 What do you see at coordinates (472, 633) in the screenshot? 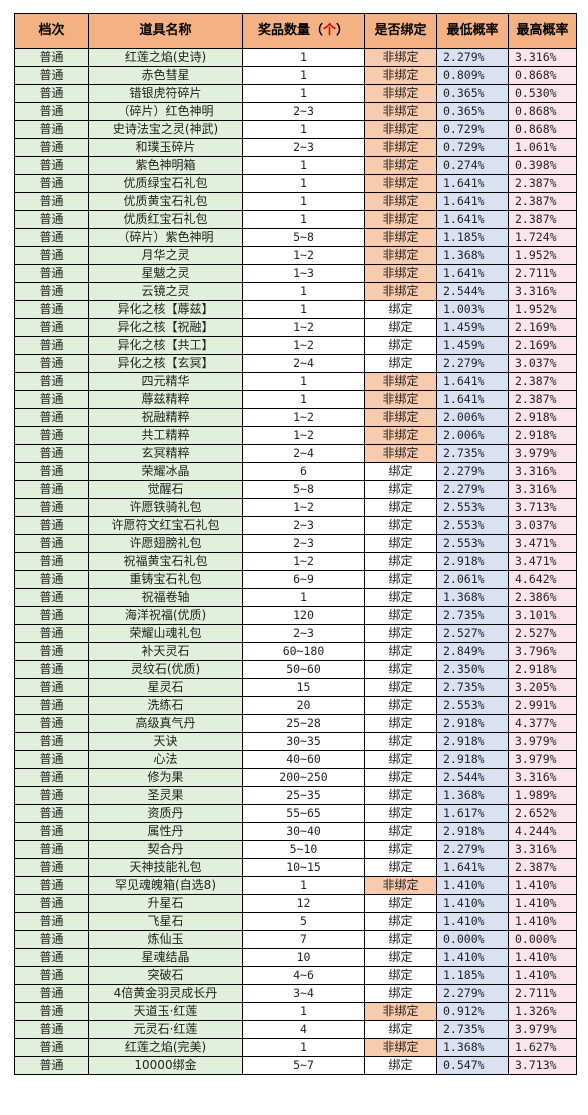
I see `min-probability-cell: 2.527%` at bounding box center [472, 633].